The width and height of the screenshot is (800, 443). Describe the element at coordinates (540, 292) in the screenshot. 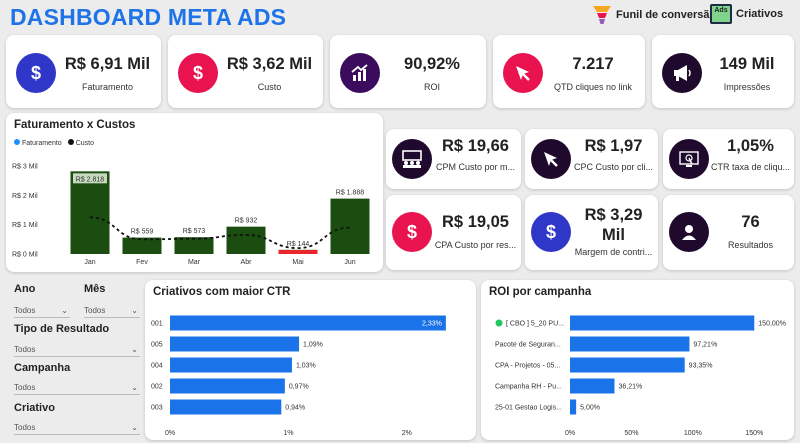

I see `roi-chart-title: ROI por campanha` at that location.